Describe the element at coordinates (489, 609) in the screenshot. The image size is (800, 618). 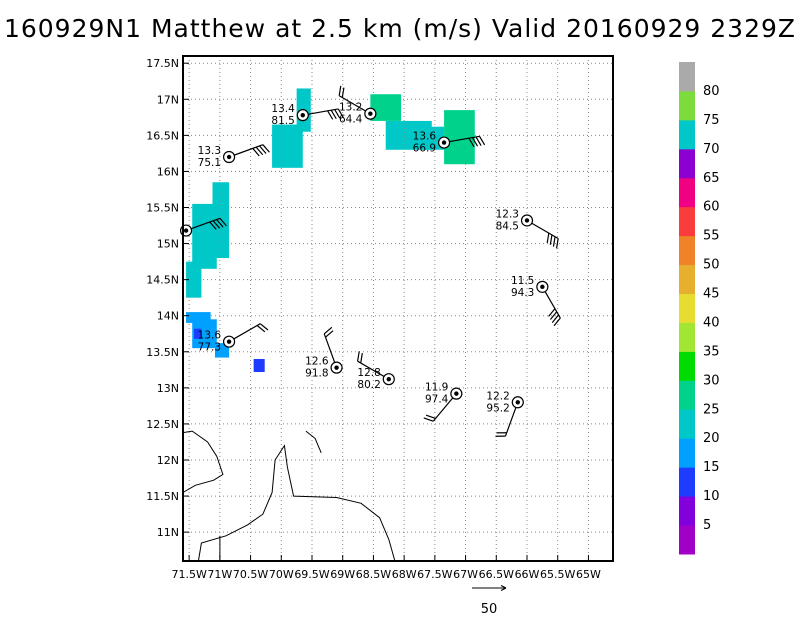
I see `scale-arrow-label: 50` at that location.